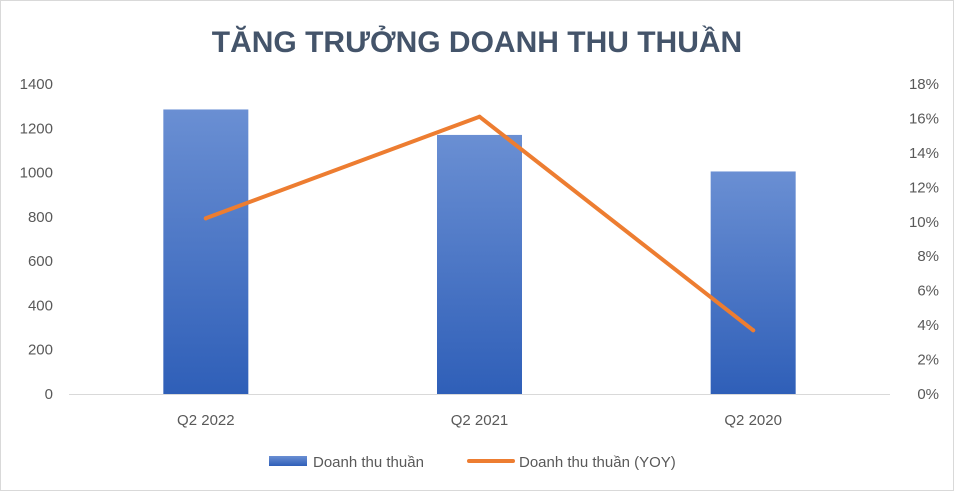  What do you see at coordinates (206, 420) in the screenshot?
I see `x-tick-label: Q2 2022` at bounding box center [206, 420].